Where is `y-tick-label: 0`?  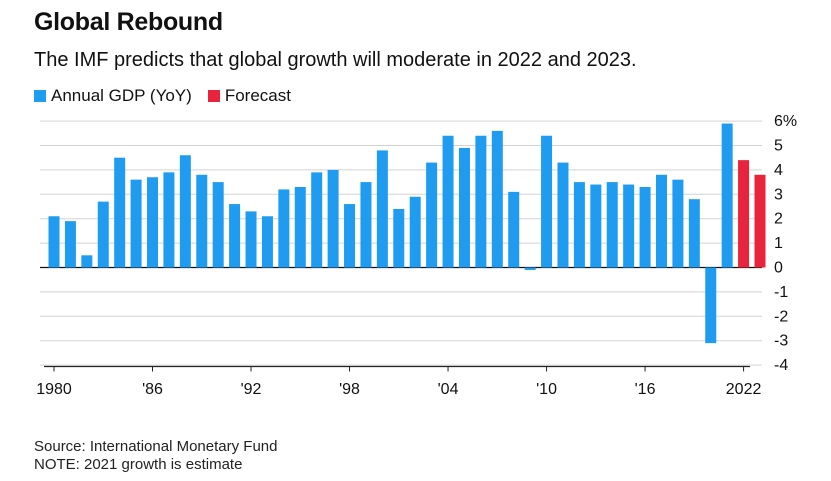 y-tick-label: 0 is located at coordinates (778, 268).